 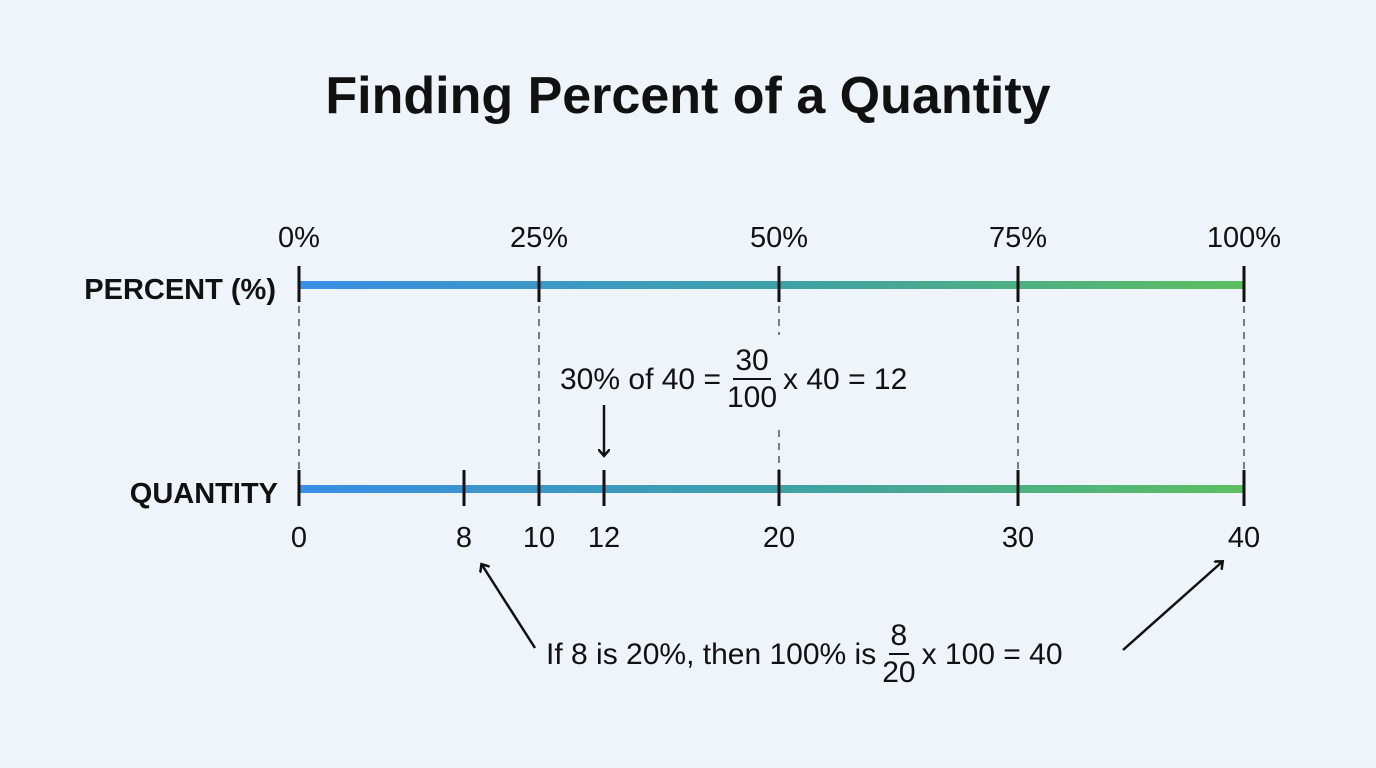 I want to click on quantity-tick-label: 8, so click(x=464, y=538).